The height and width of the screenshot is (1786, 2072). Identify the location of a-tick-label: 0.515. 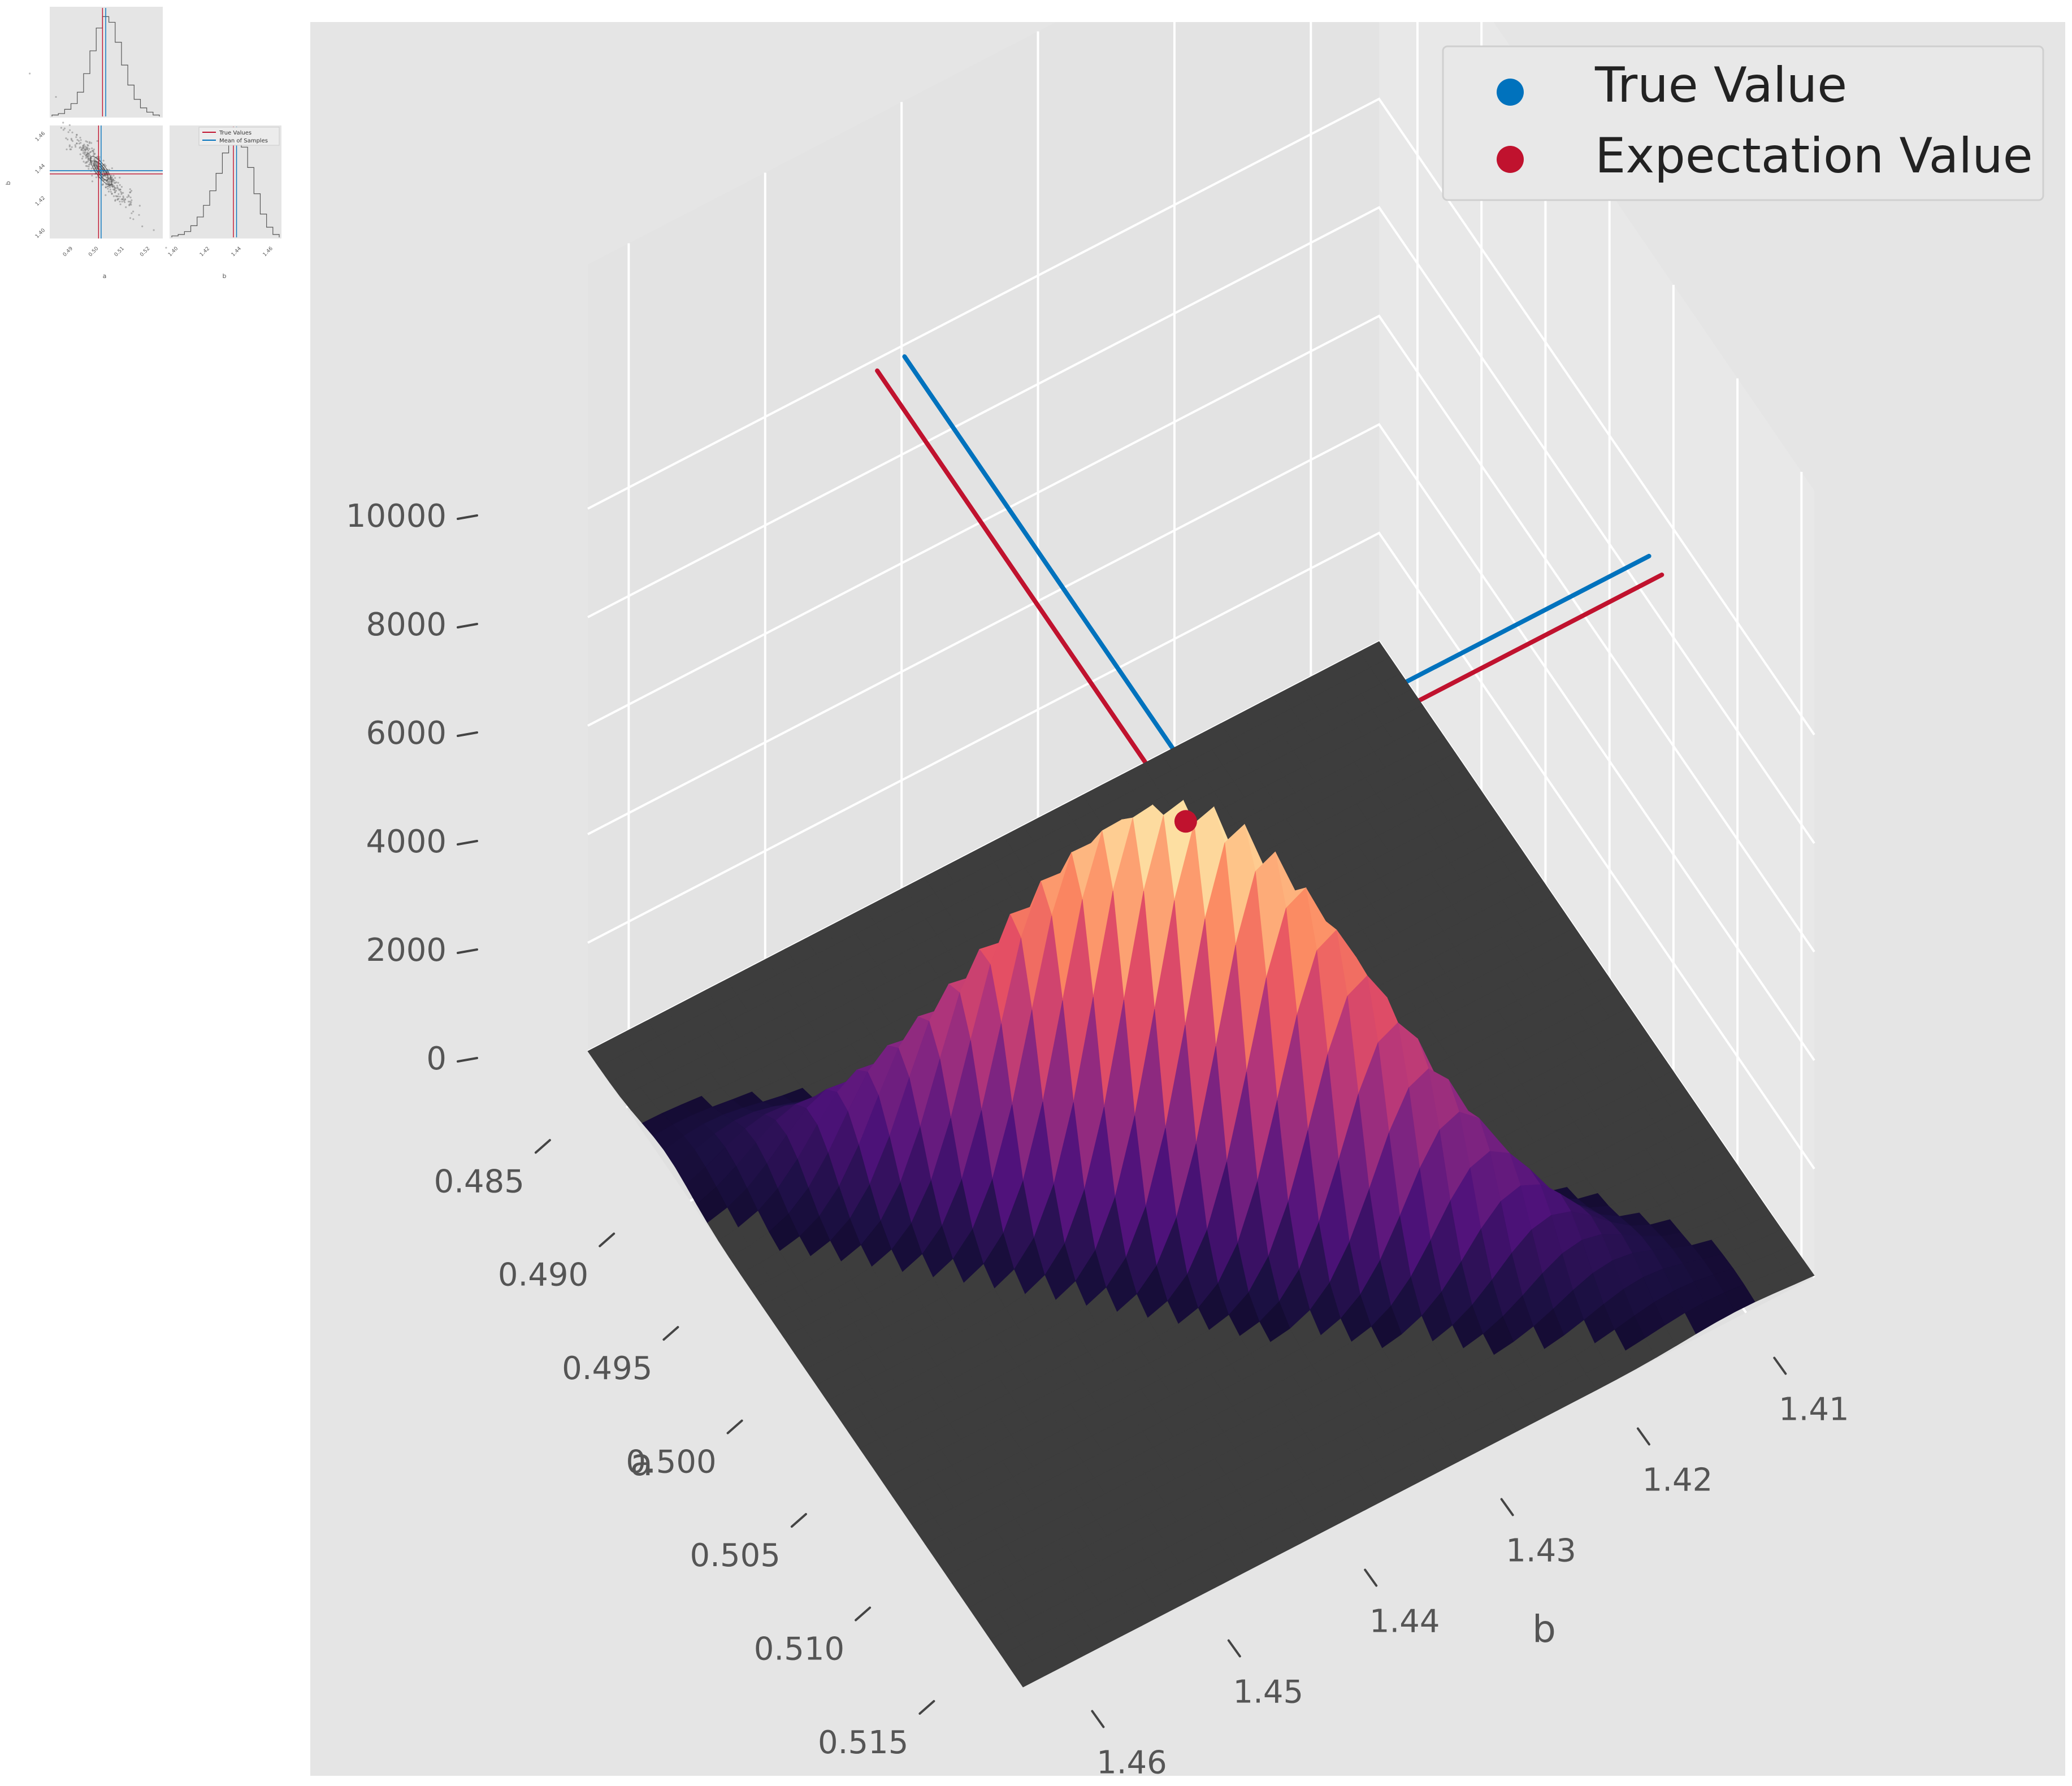
(863, 1742).